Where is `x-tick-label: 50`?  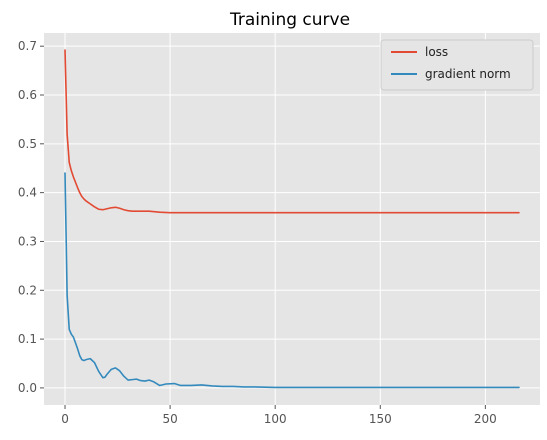
x-tick-label: 50 is located at coordinates (169, 419).